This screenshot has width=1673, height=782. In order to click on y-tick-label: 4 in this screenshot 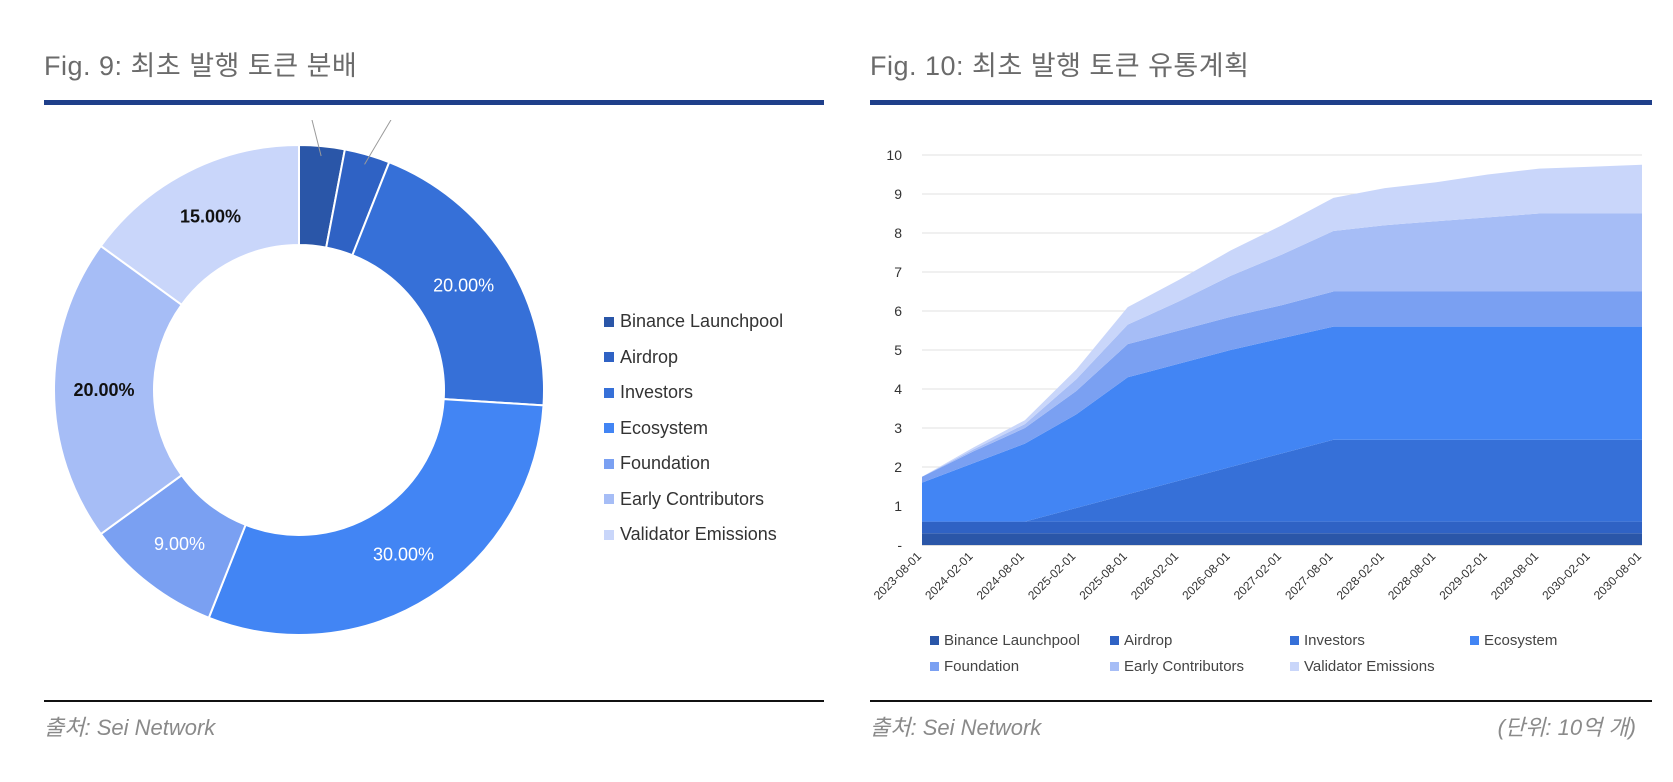, I will do `click(898, 389)`.